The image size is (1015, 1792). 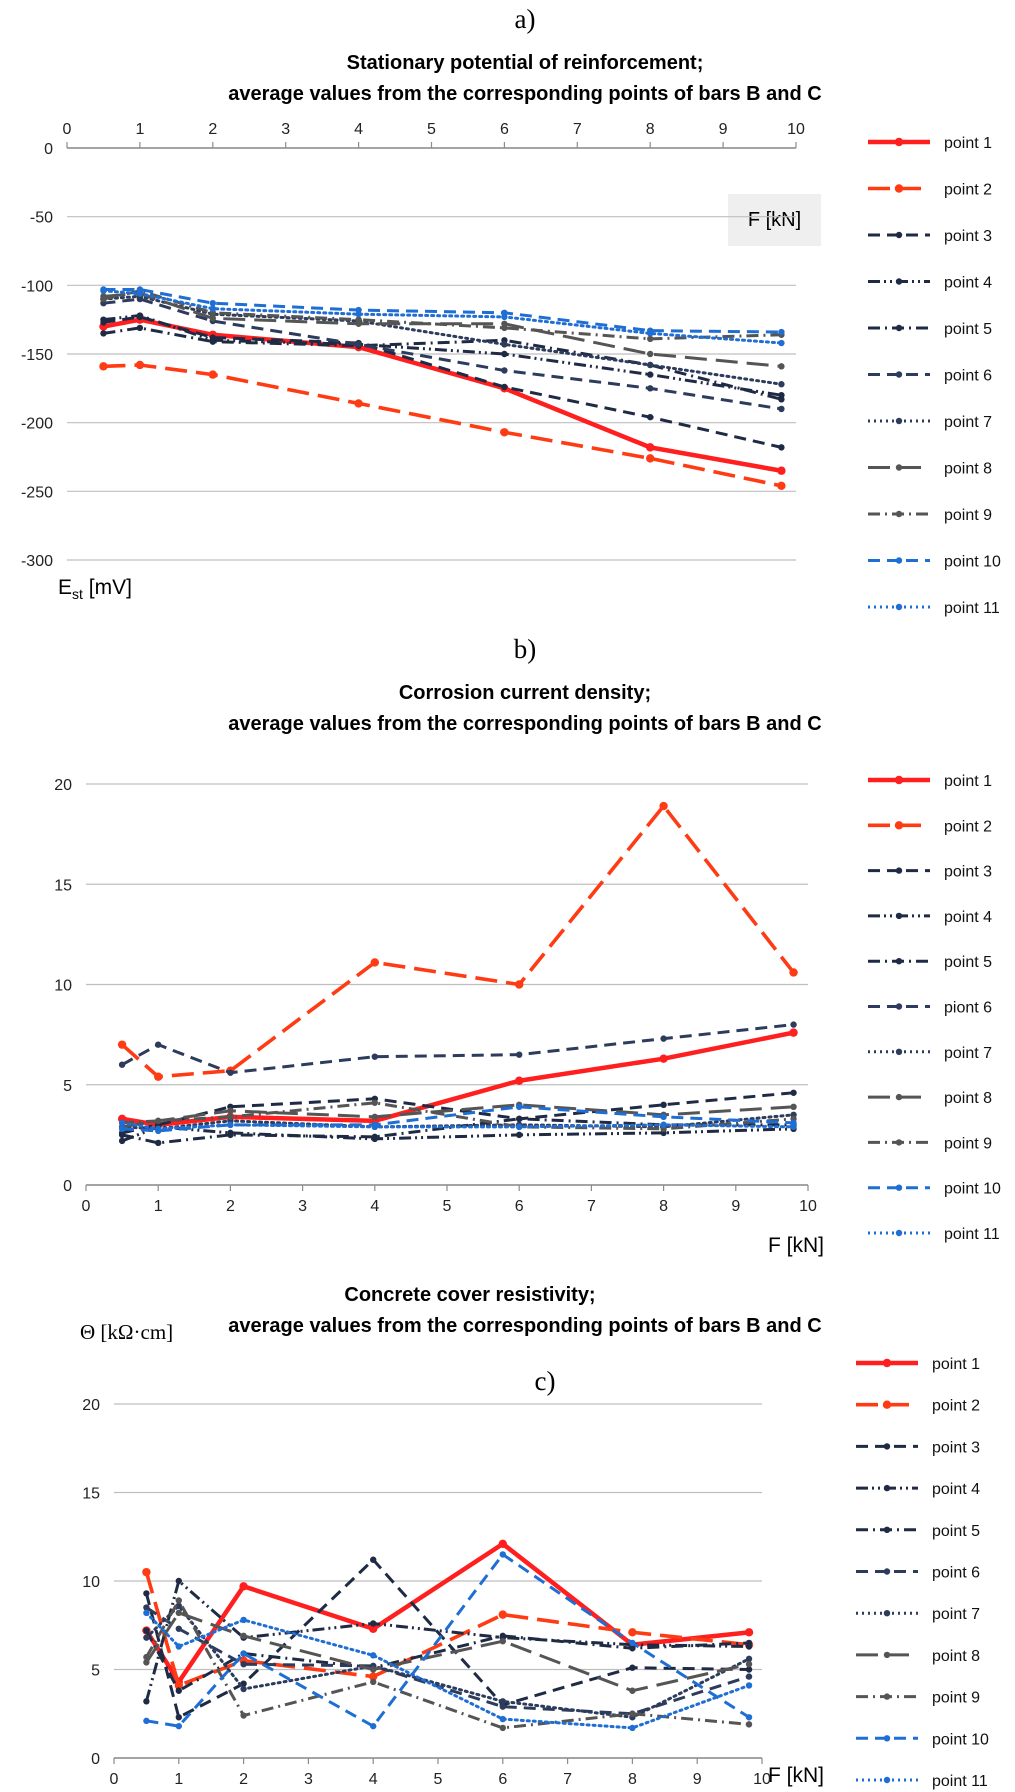 What do you see at coordinates (918, 1406) in the screenshot?
I see `panel-c-legend-item: point 2` at bounding box center [918, 1406].